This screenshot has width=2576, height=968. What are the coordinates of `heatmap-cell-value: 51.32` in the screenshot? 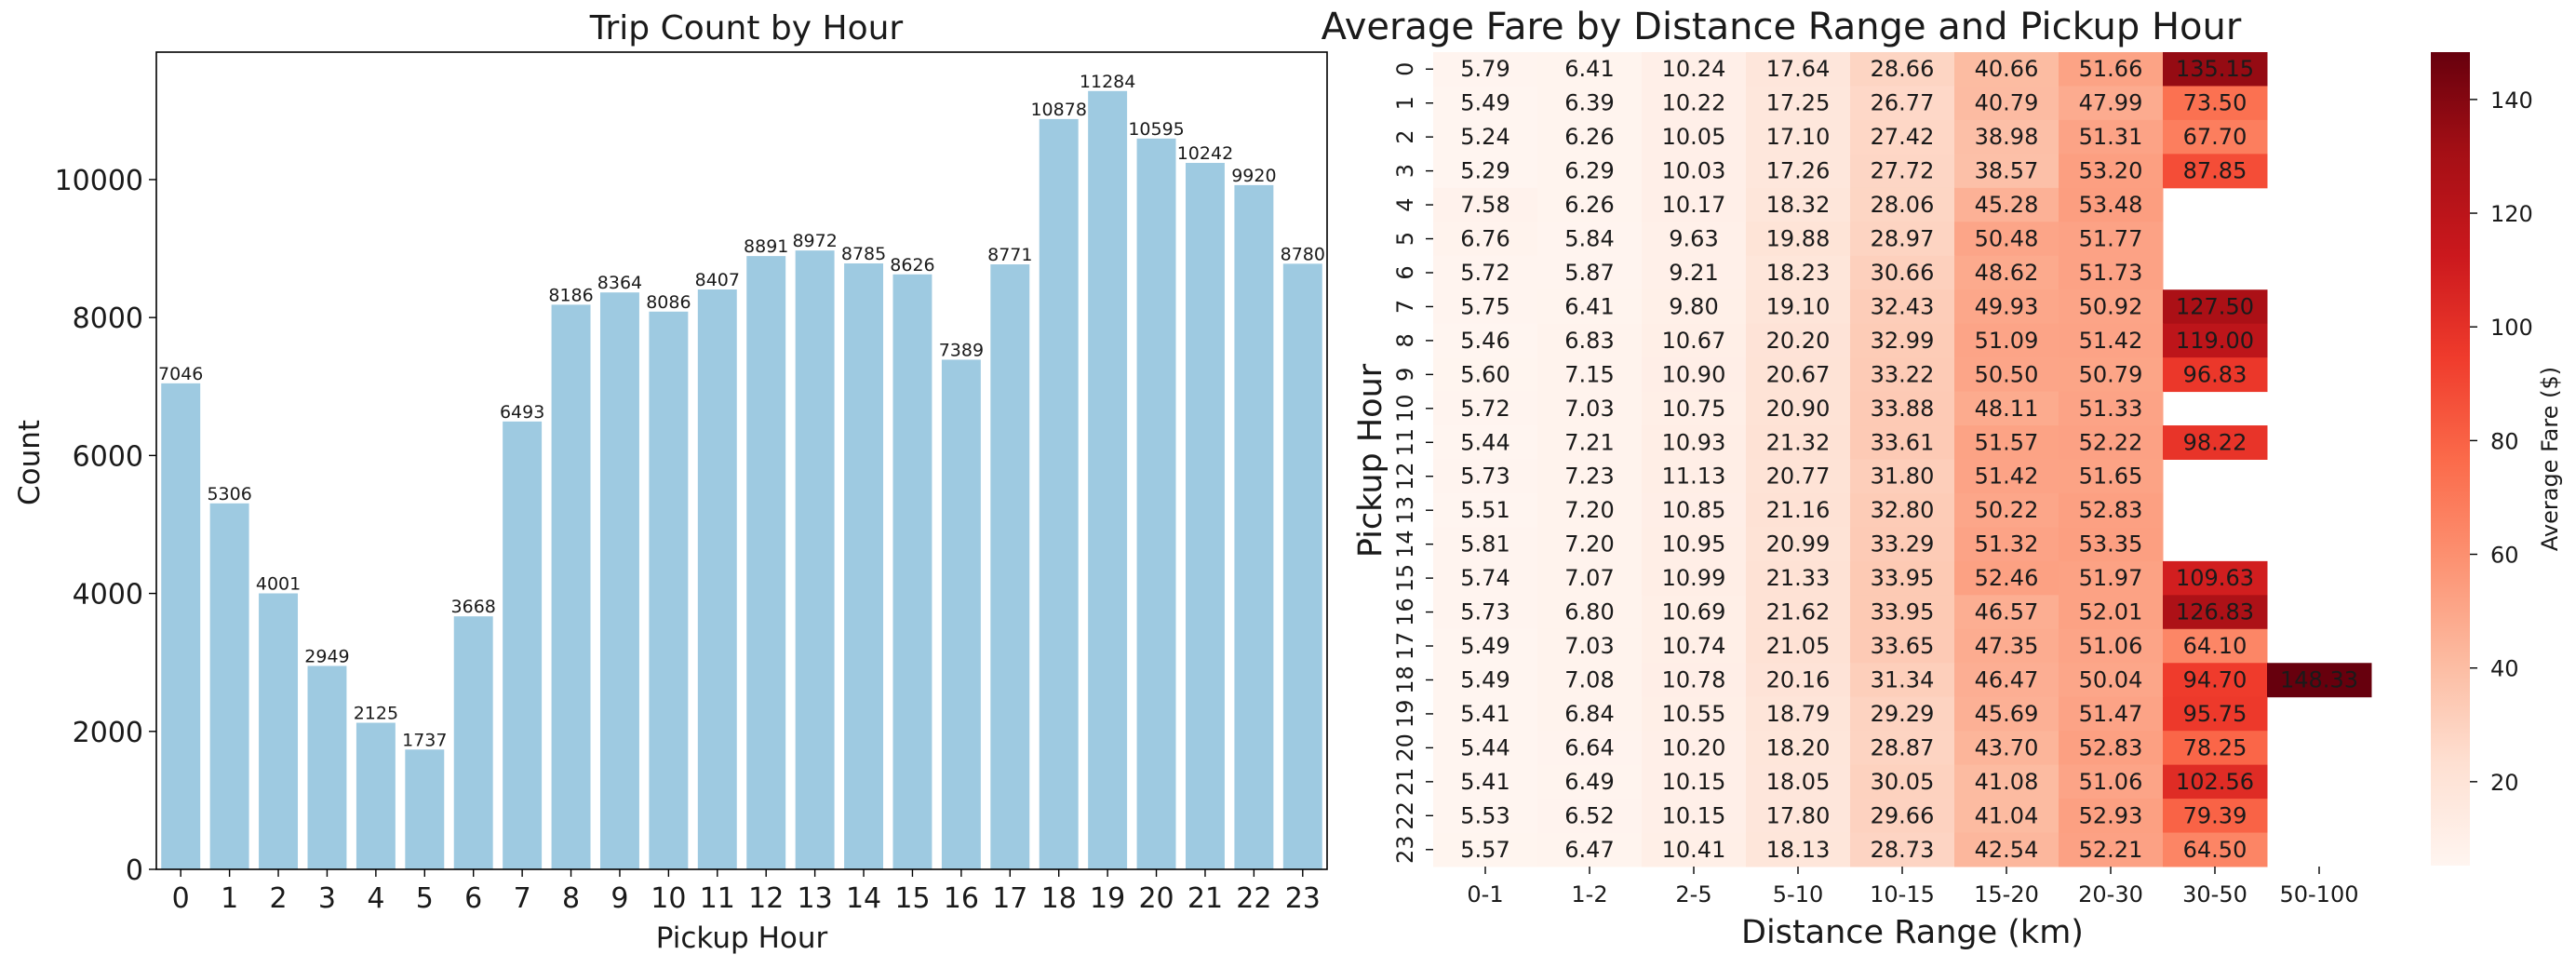 It's located at (2007, 544).